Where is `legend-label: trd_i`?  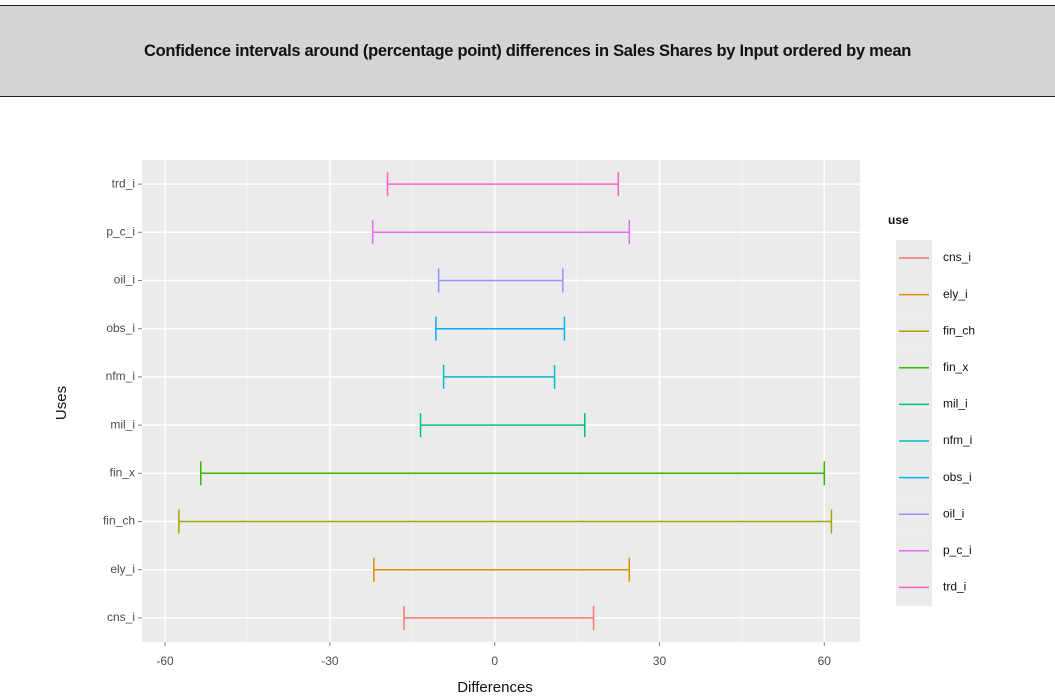
legend-label: trd_i is located at coordinates (954, 587).